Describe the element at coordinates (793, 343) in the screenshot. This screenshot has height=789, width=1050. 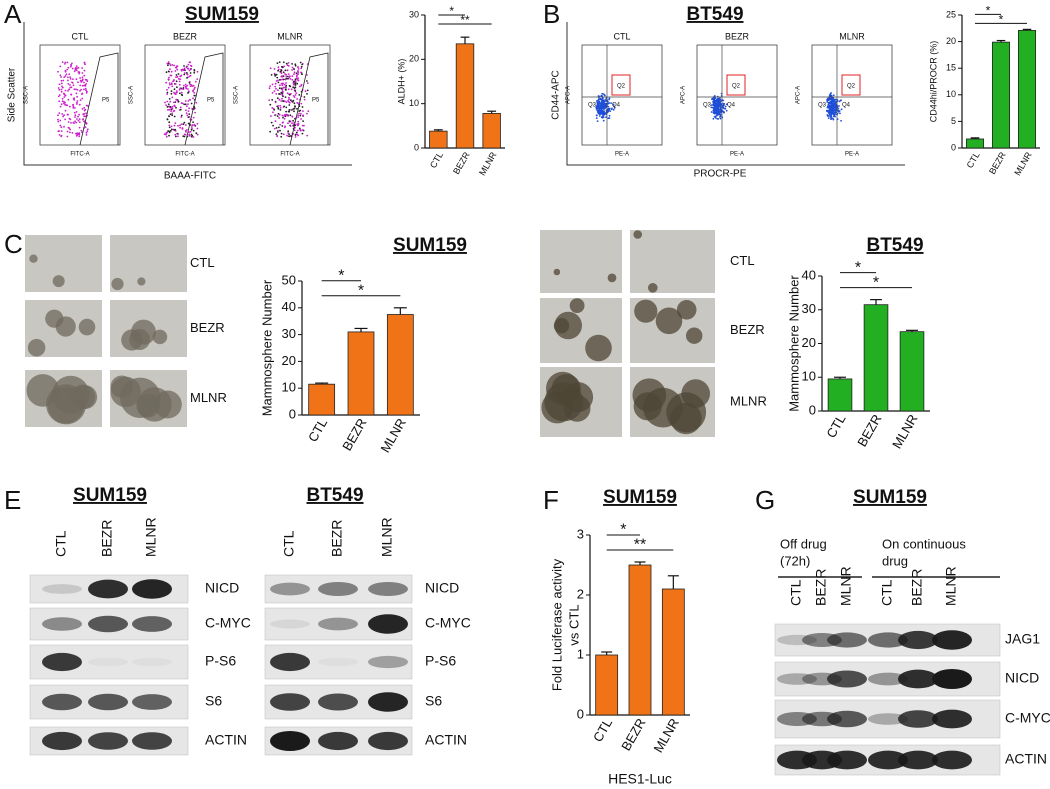
I see `y-axis-label: Mammosphere Number` at that location.